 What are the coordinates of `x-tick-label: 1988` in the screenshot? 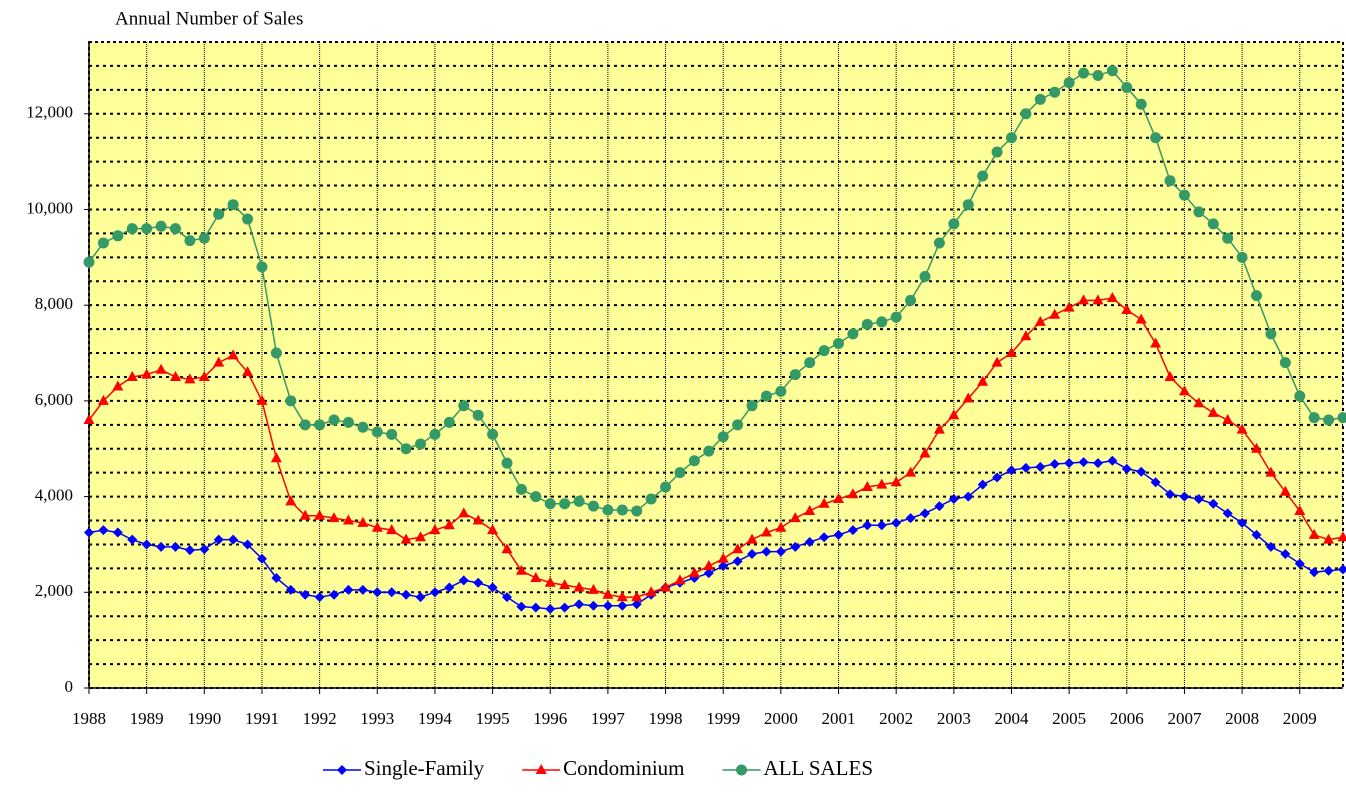 It's located at (89, 718).